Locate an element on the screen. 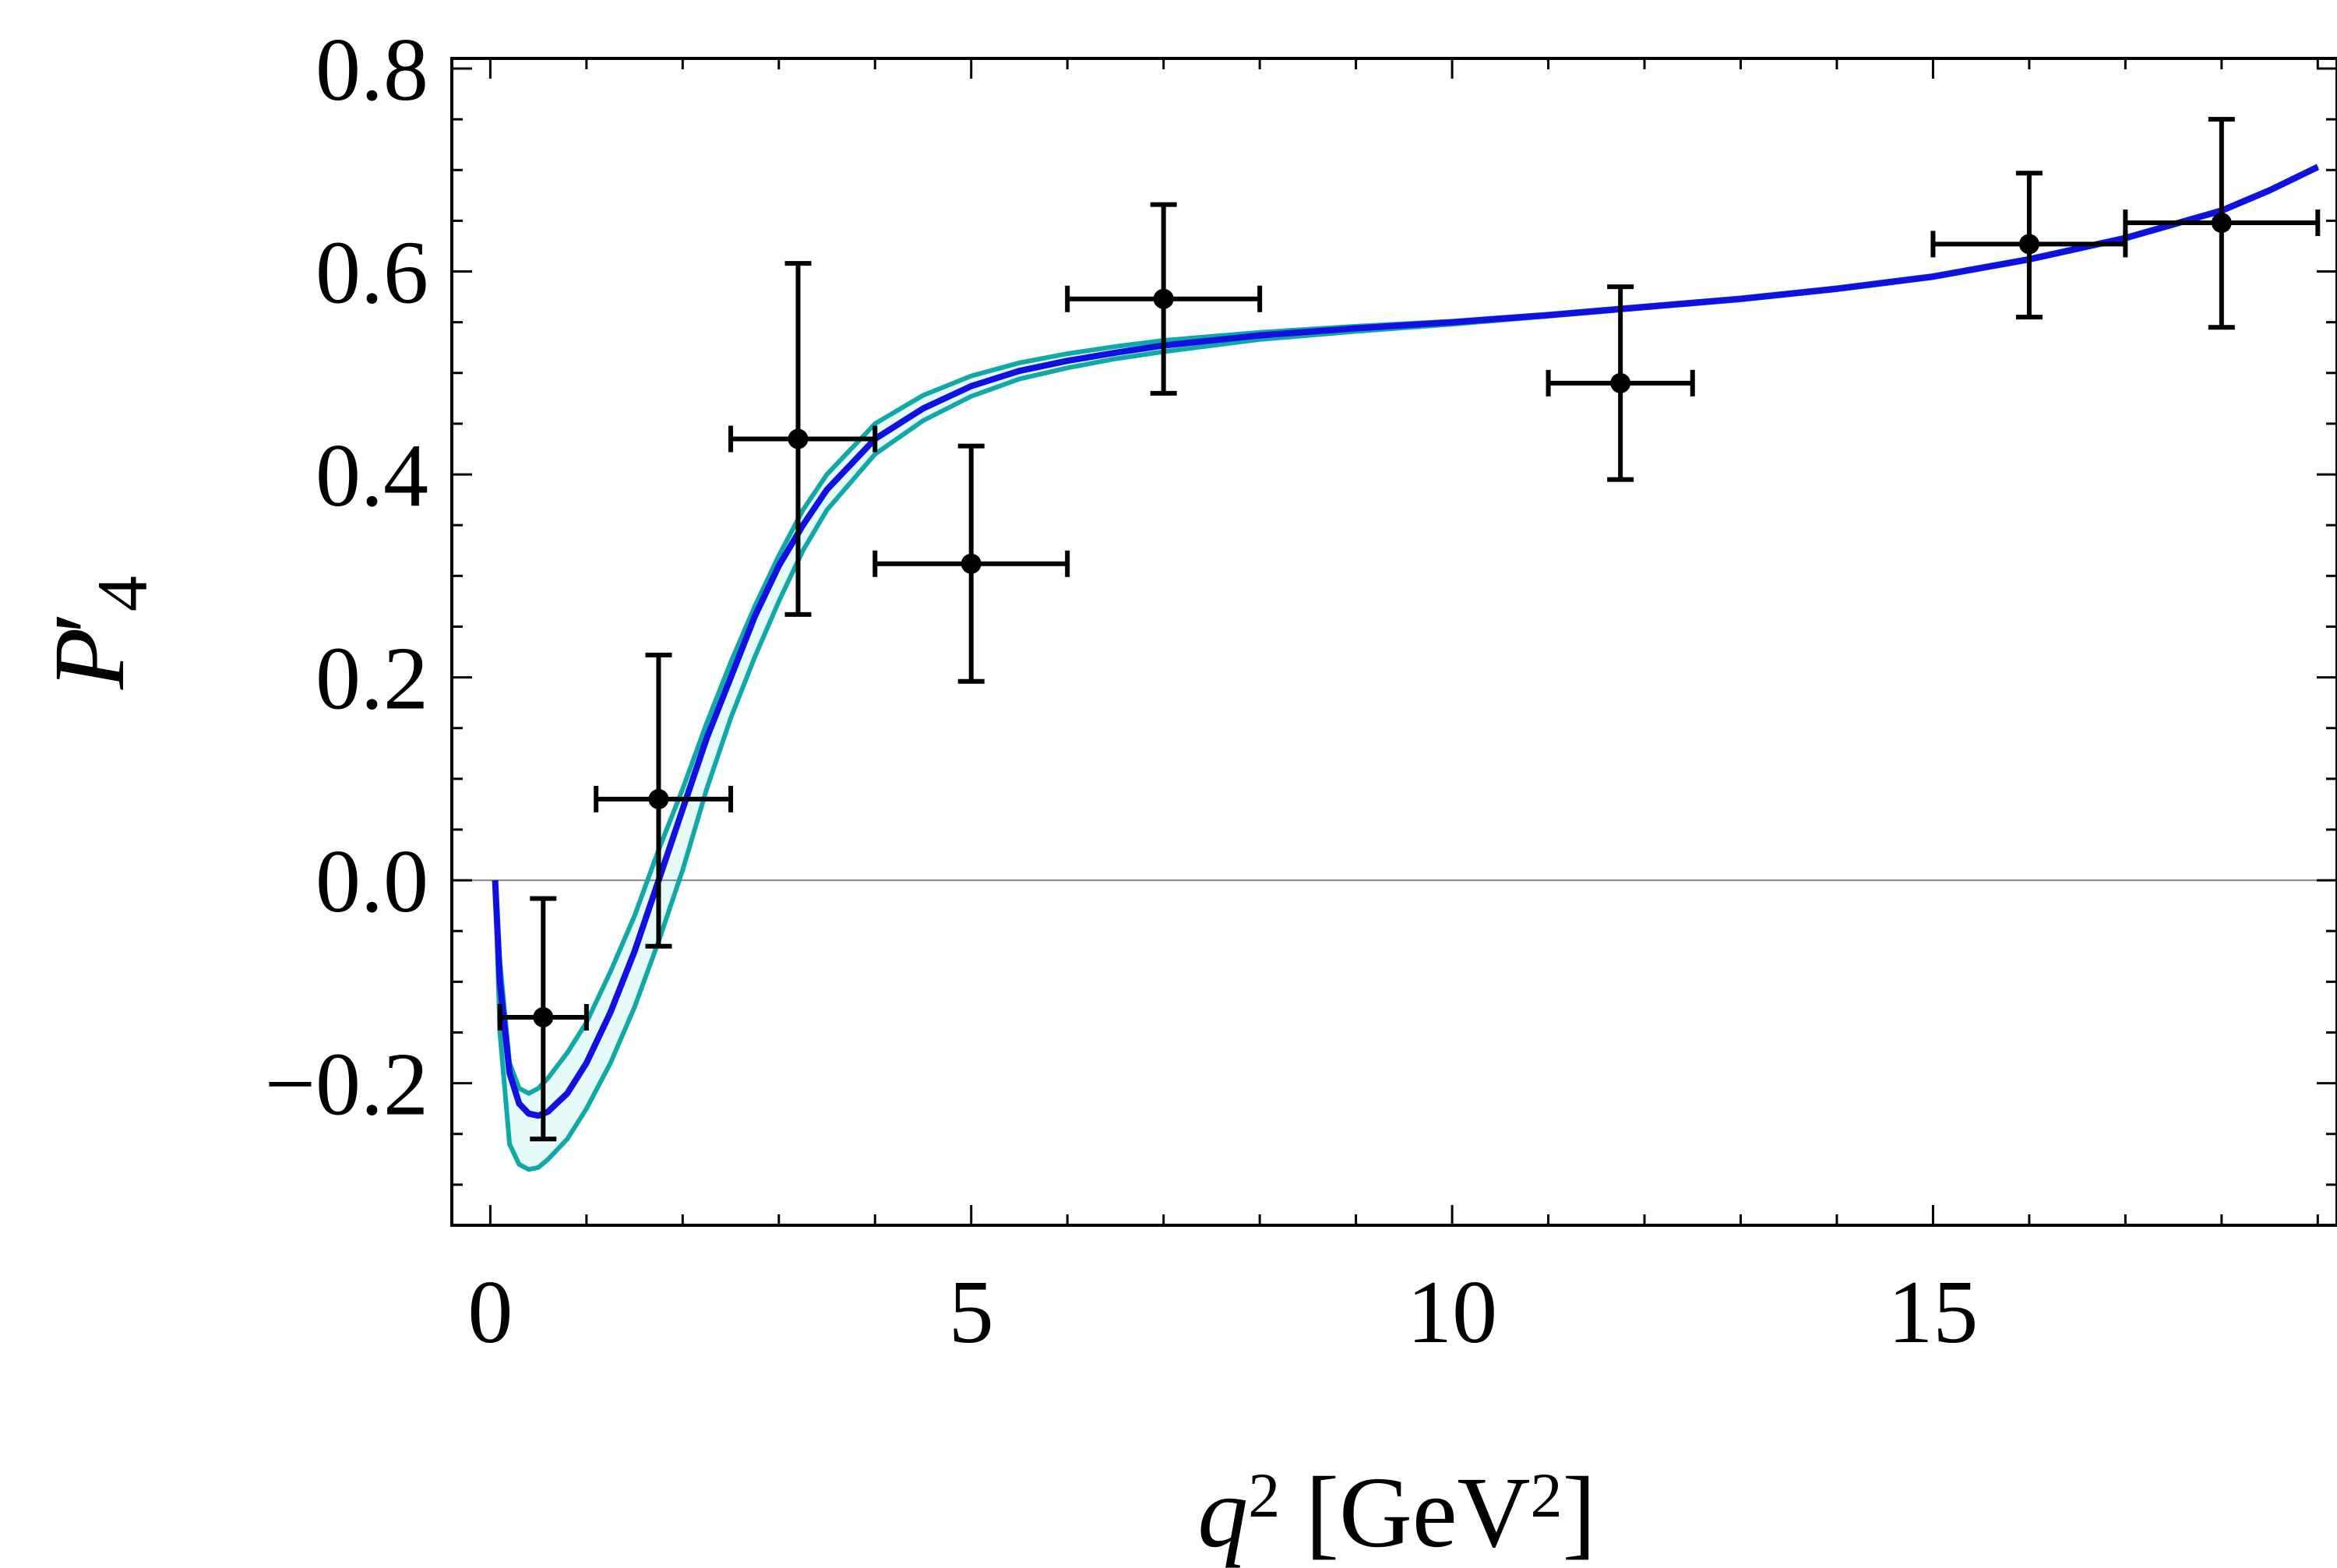 This screenshot has width=2337, height=1568. y-axis-label: P′4 is located at coordinates (98, 633).